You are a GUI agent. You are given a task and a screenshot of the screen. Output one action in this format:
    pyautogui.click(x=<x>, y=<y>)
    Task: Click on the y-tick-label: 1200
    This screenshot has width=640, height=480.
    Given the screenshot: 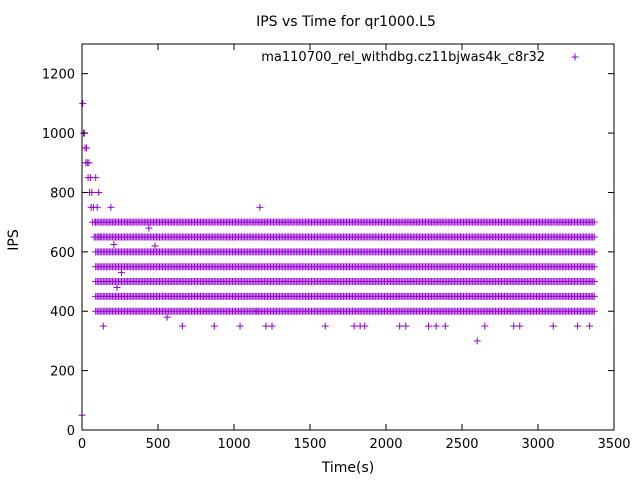 What is the action you would take?
    pyautogui.click(x=58, y=75)
    